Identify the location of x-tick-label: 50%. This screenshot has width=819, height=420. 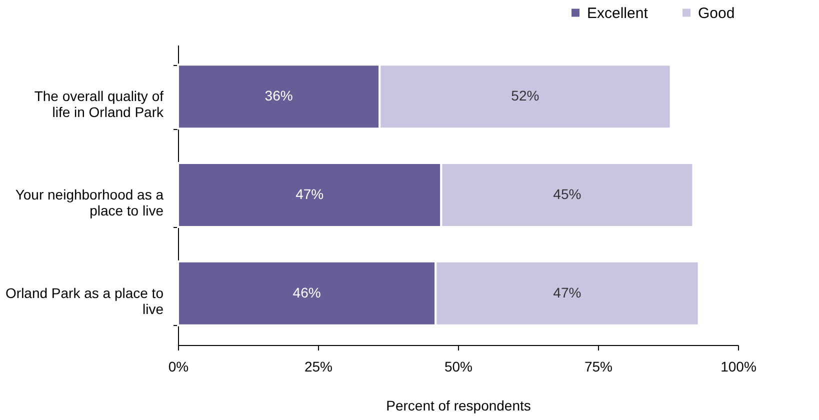
(458, 366).